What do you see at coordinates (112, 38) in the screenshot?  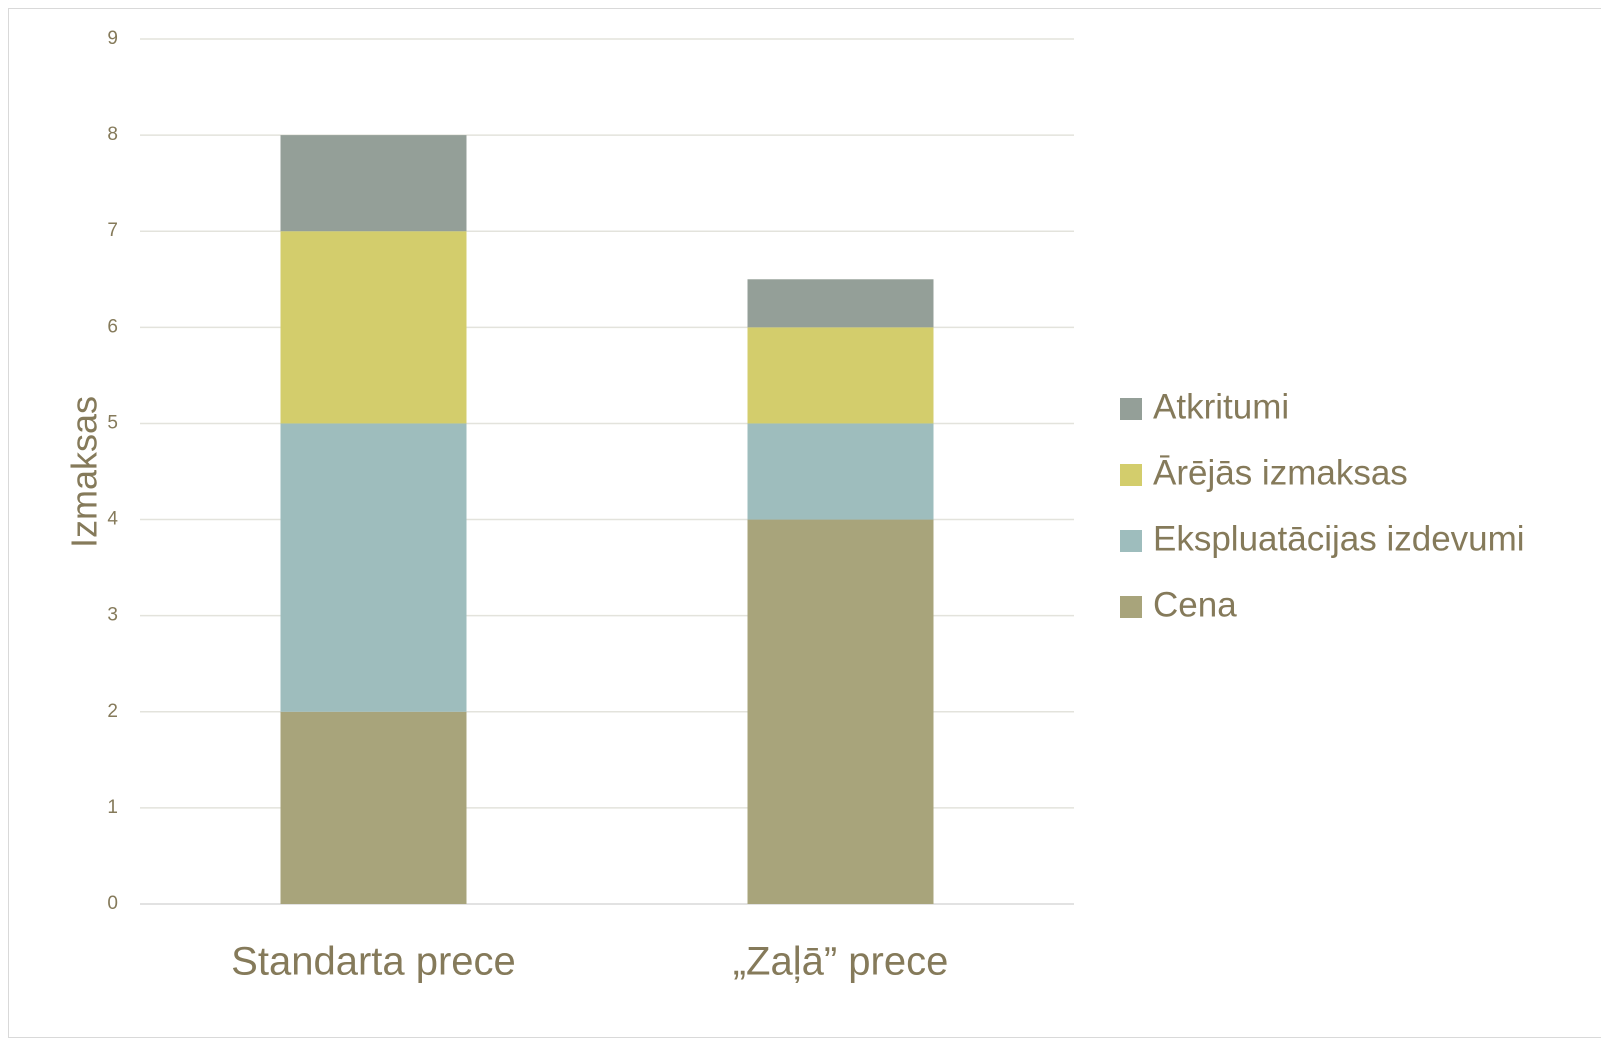 I see `y-tick-label: 9` at bounding box center [112, 38].